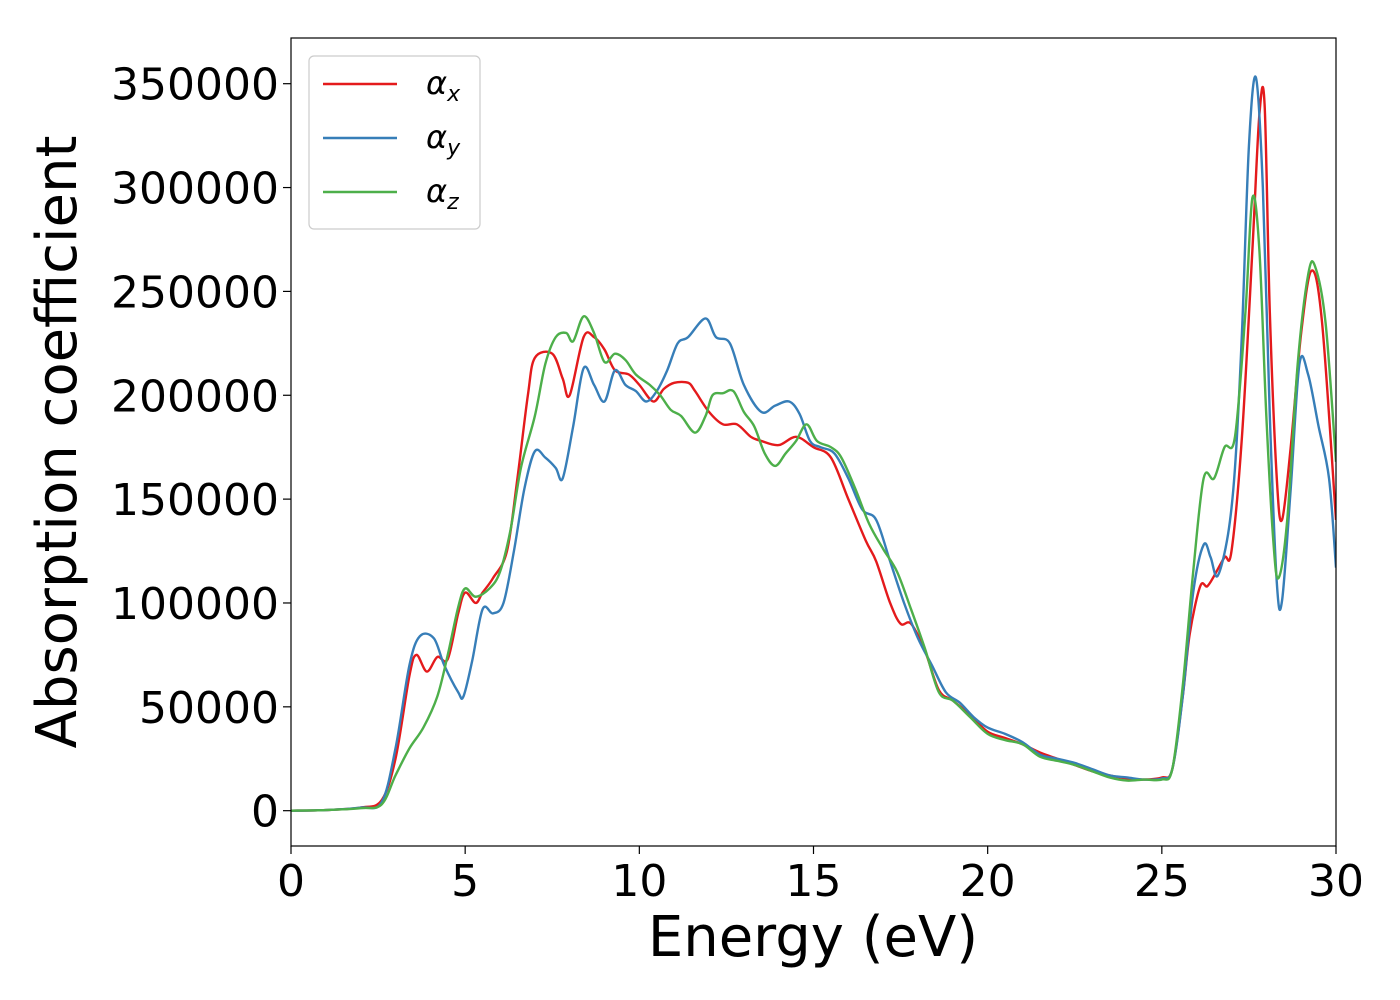 Image resolution: width=1400 pixels, height=1000 pixels. What do you see at coordinates (291, 881) in the screenshot?
I see `x-tick-label: 0` at bounding box center [291, 881].